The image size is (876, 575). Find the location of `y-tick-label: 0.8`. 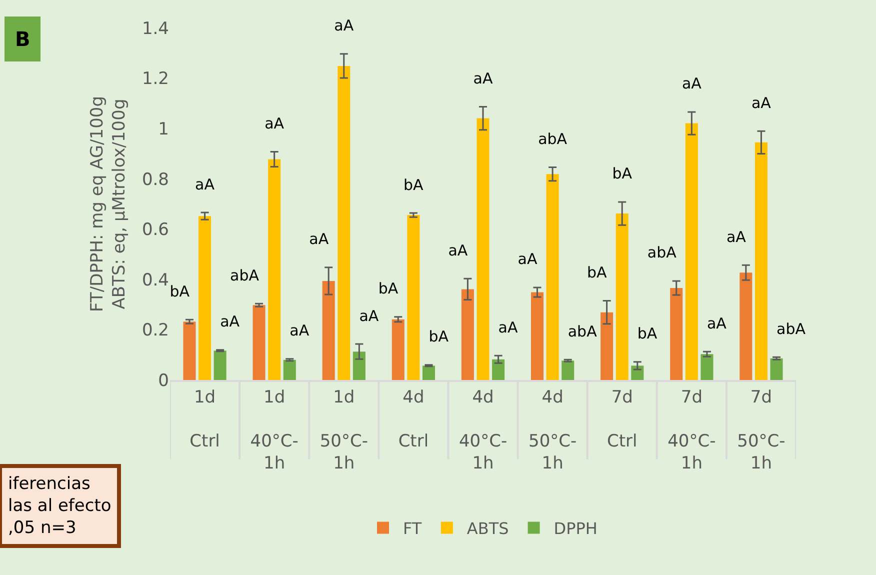

y-tick-label: 0.8 is located at coordinates (155, 180).